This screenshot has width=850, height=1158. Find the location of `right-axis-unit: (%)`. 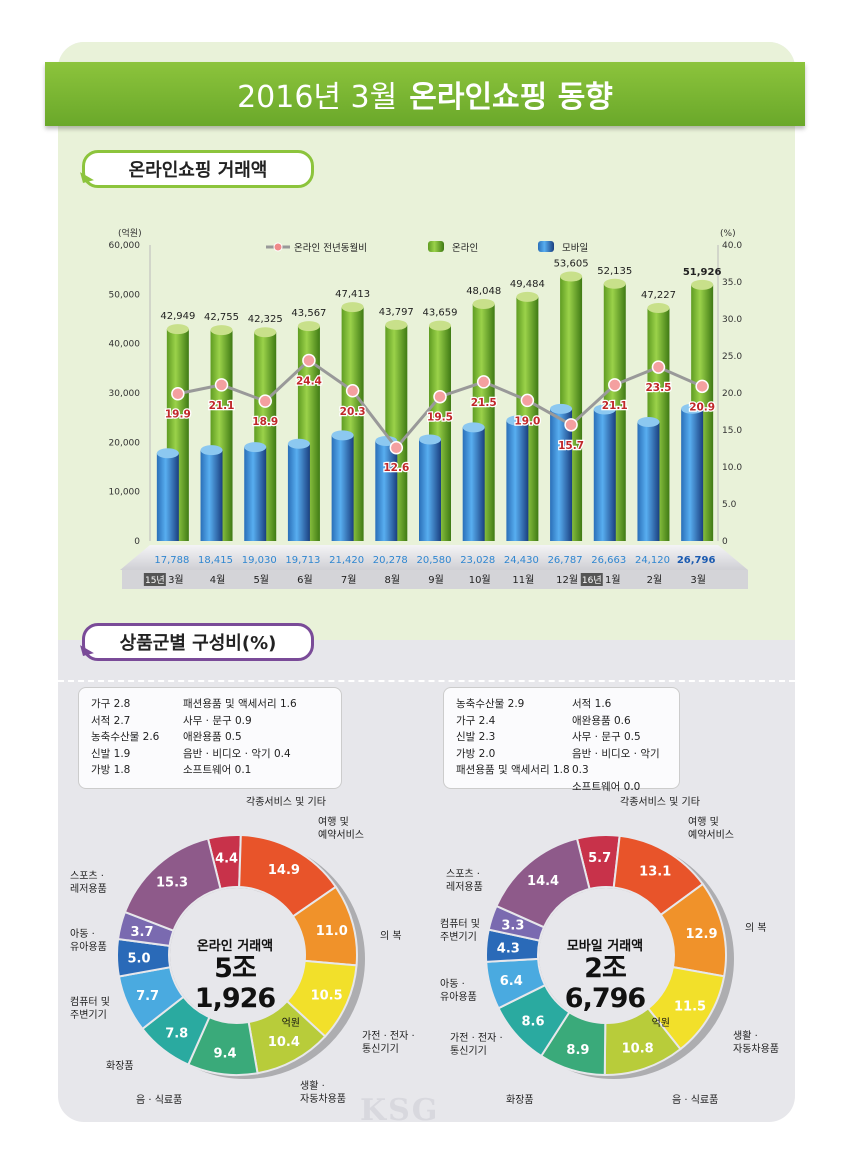

right-axis-unit: (%) is located at coordinates (728, 234).